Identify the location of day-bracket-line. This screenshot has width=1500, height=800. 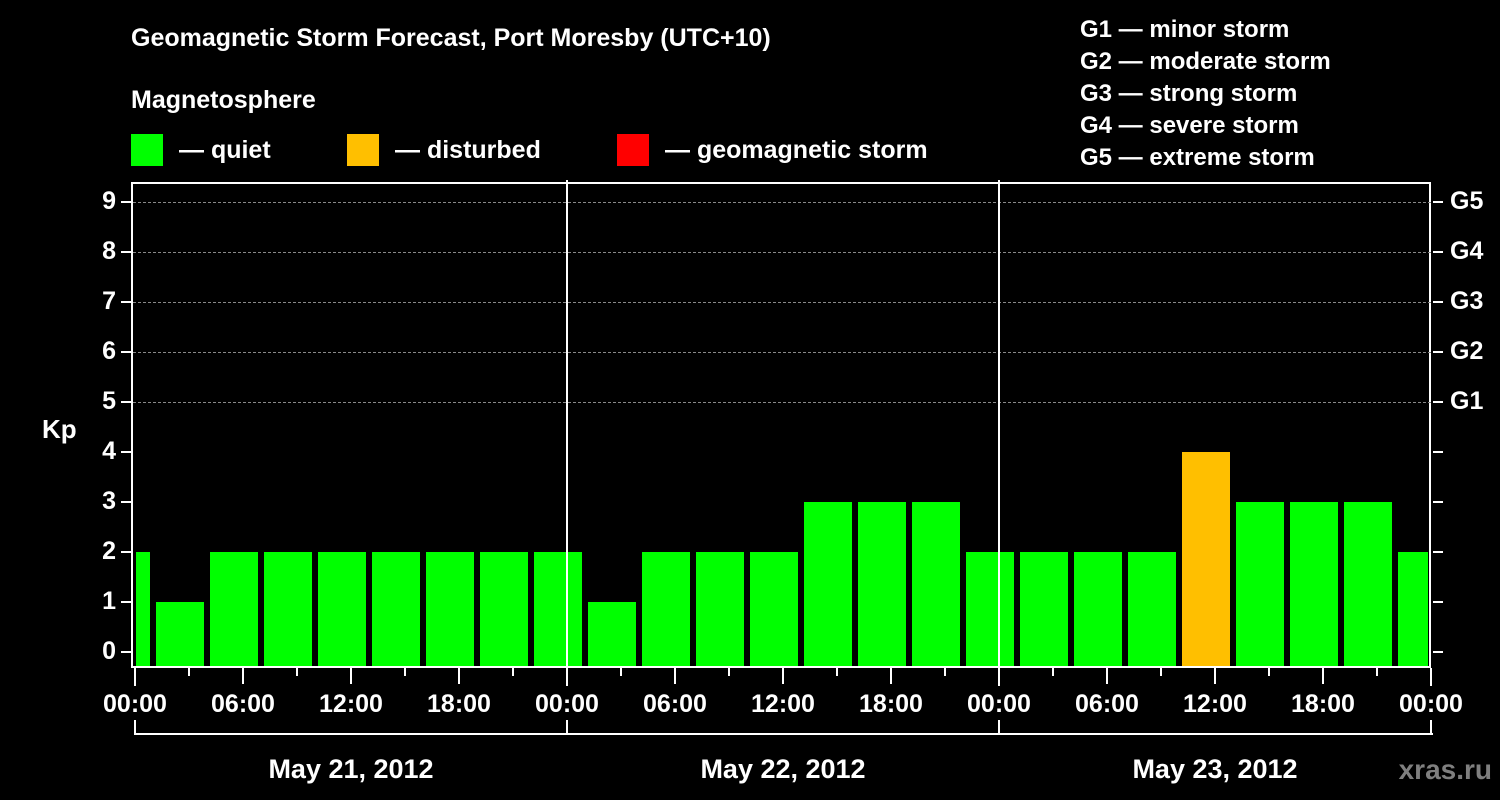
(783, 734).